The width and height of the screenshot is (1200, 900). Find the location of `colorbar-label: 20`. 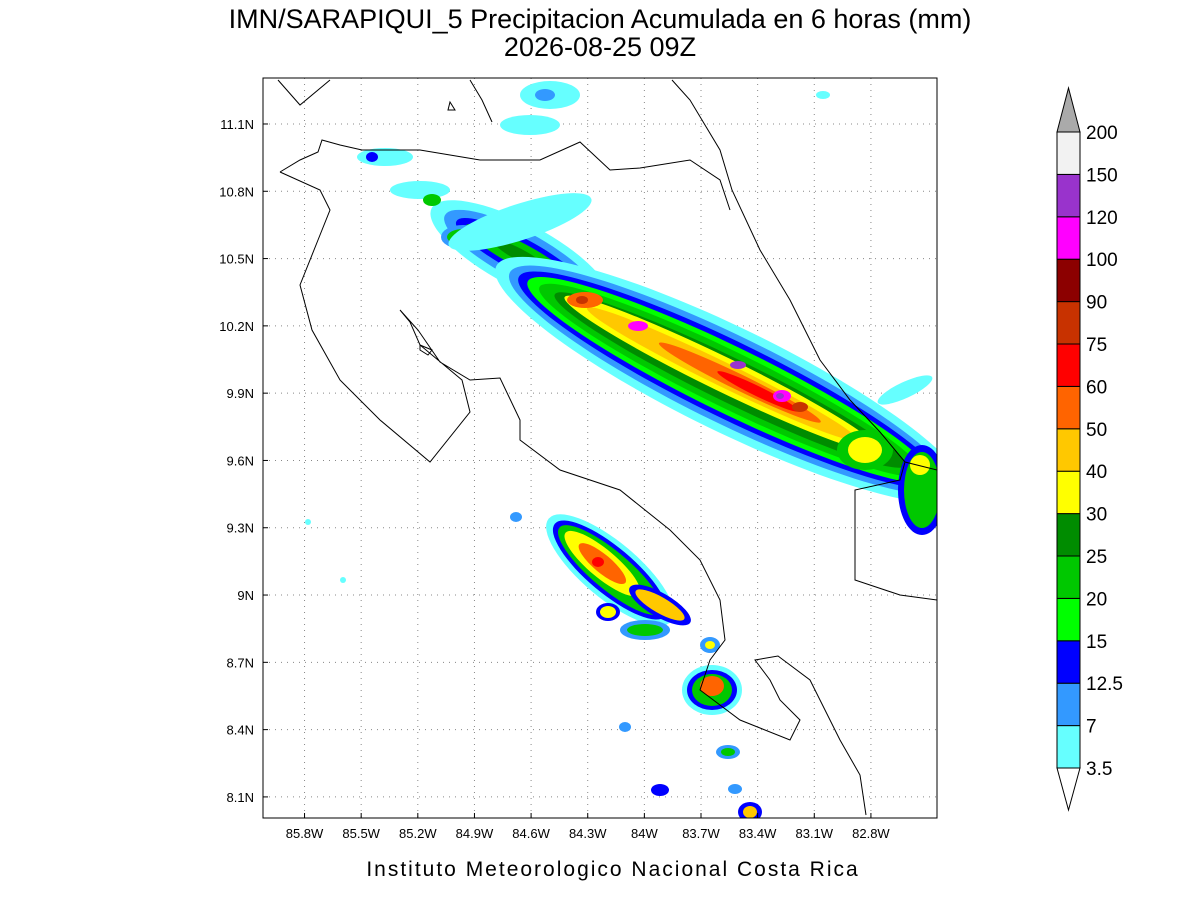

colorbar-label: 20 is located at coordinates (1096, 599).